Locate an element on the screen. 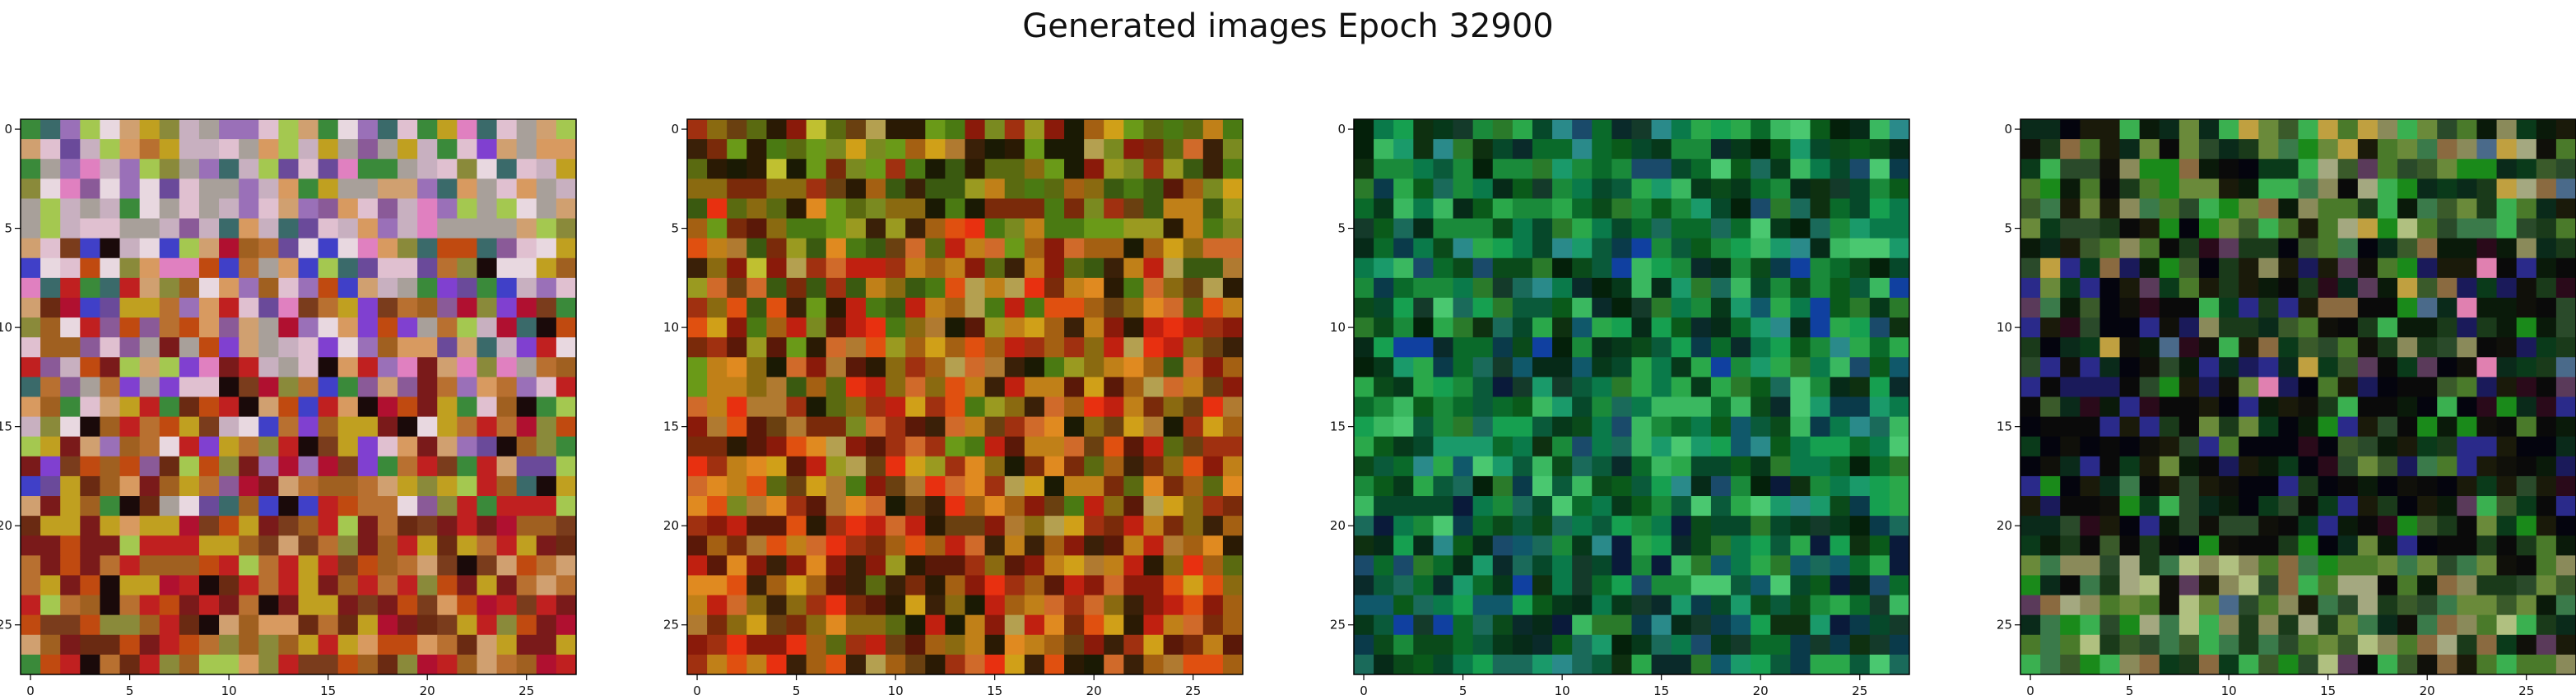 The width and height of the screenshot is (2576, 695). y-tick-label: 0 is located at coordinates (1341, 129).